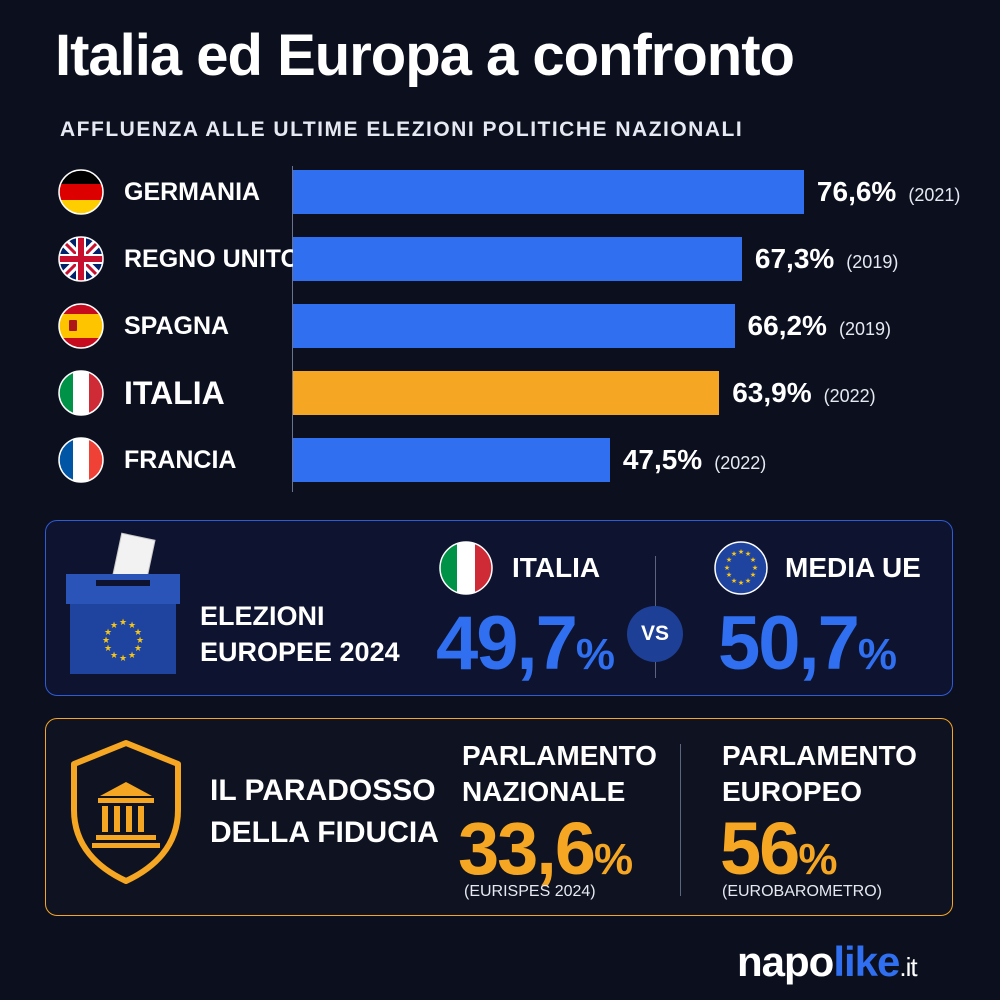  What do you see at coordinates (819, 755) in the screenshot?
I see `european-parliament-label-line1: PARLAMENTO` at bounding box center [819, 755].